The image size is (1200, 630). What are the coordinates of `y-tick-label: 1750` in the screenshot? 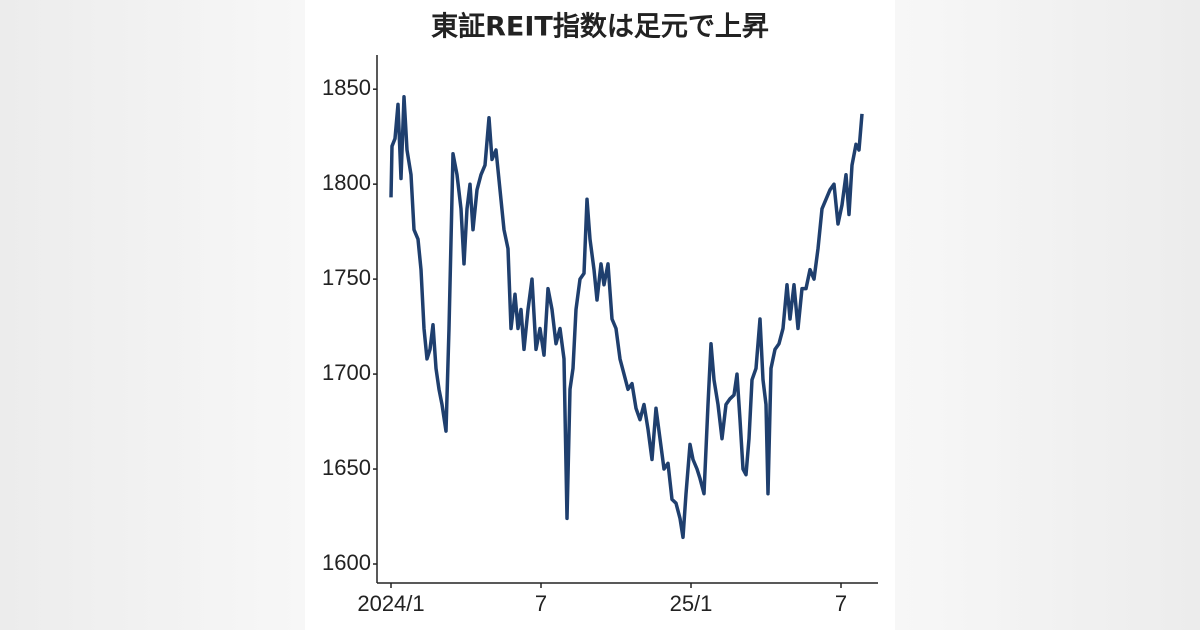 It's located at (346, 277).